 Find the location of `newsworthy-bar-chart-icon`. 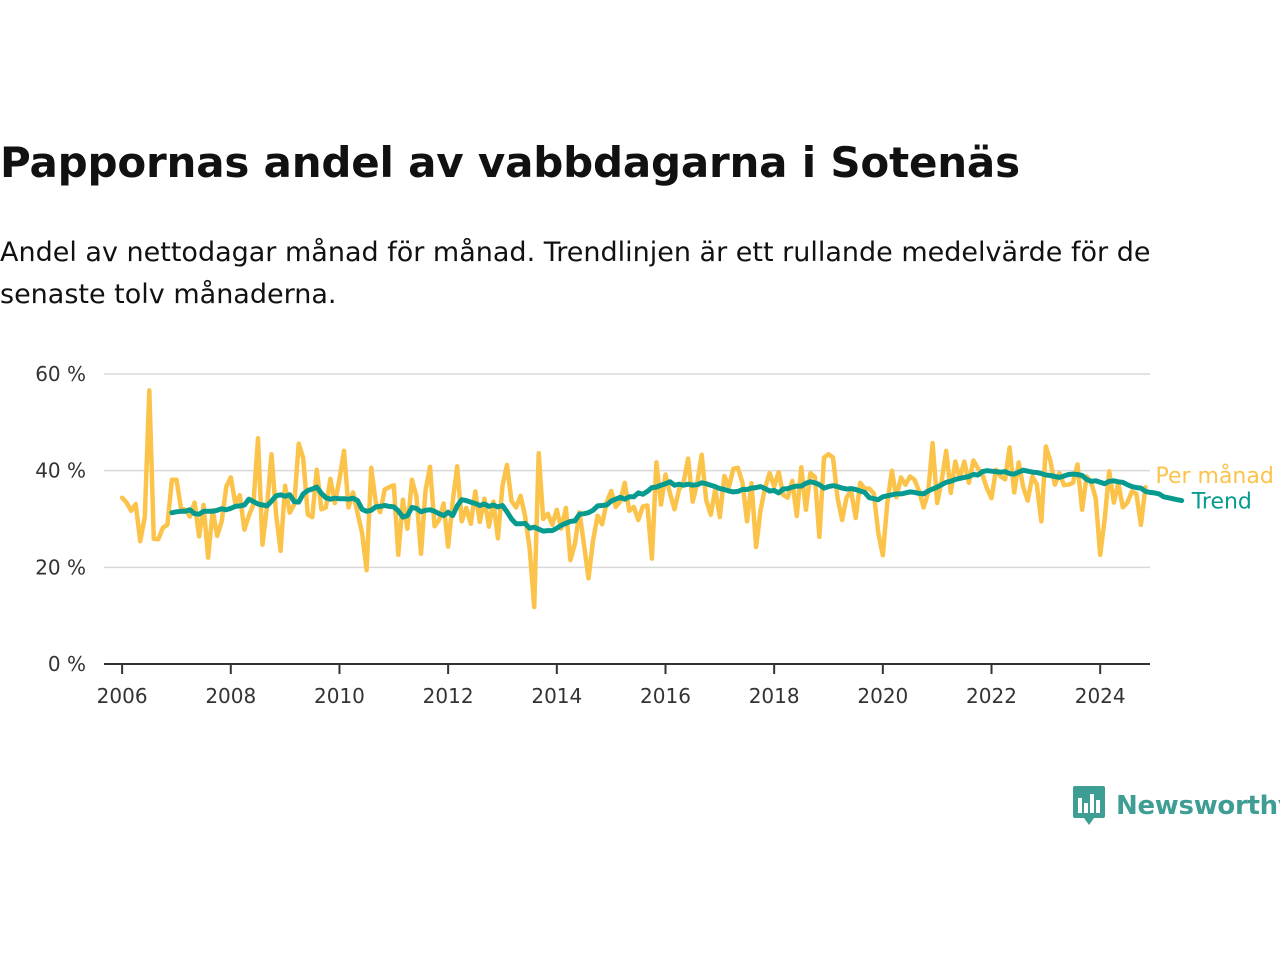

newsworthy-bar-chart-icon is located at coordinates (1089, 805).